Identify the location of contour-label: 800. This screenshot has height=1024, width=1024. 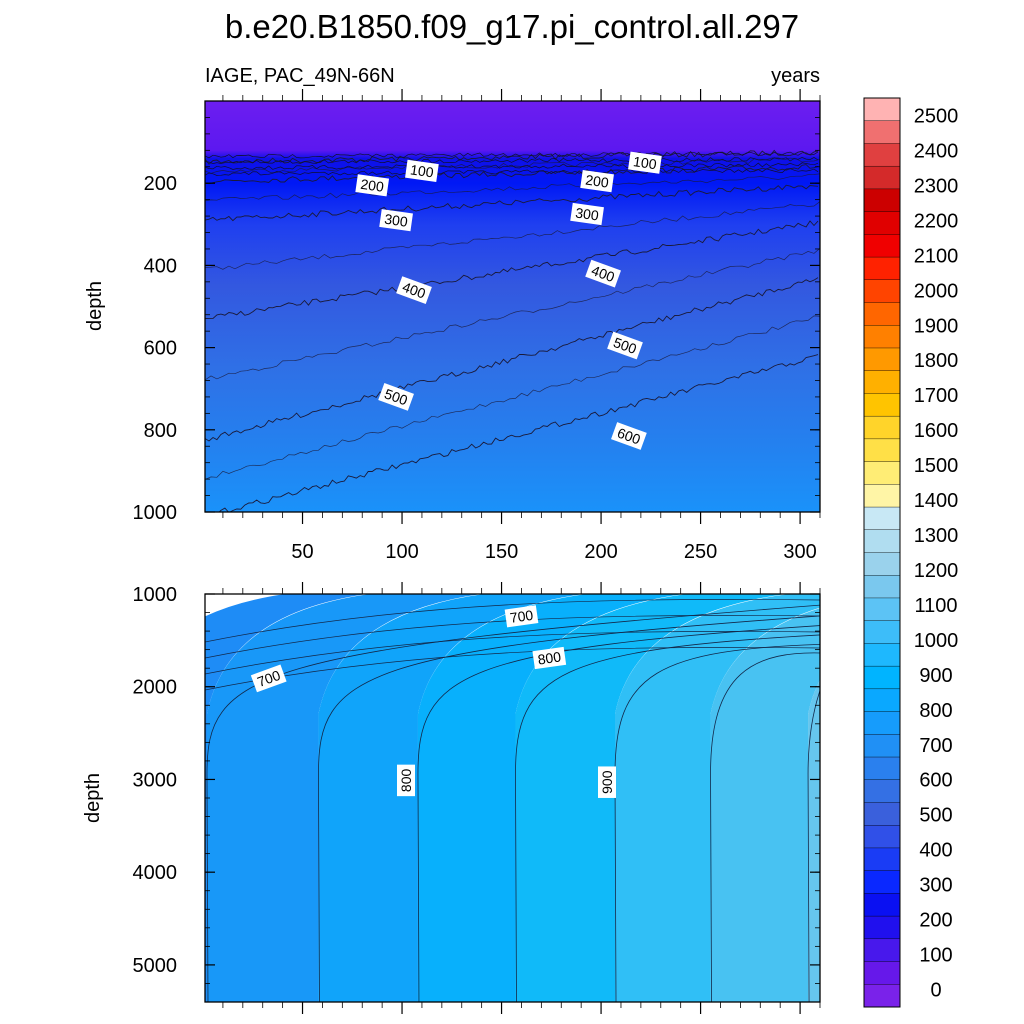
(549, 658).